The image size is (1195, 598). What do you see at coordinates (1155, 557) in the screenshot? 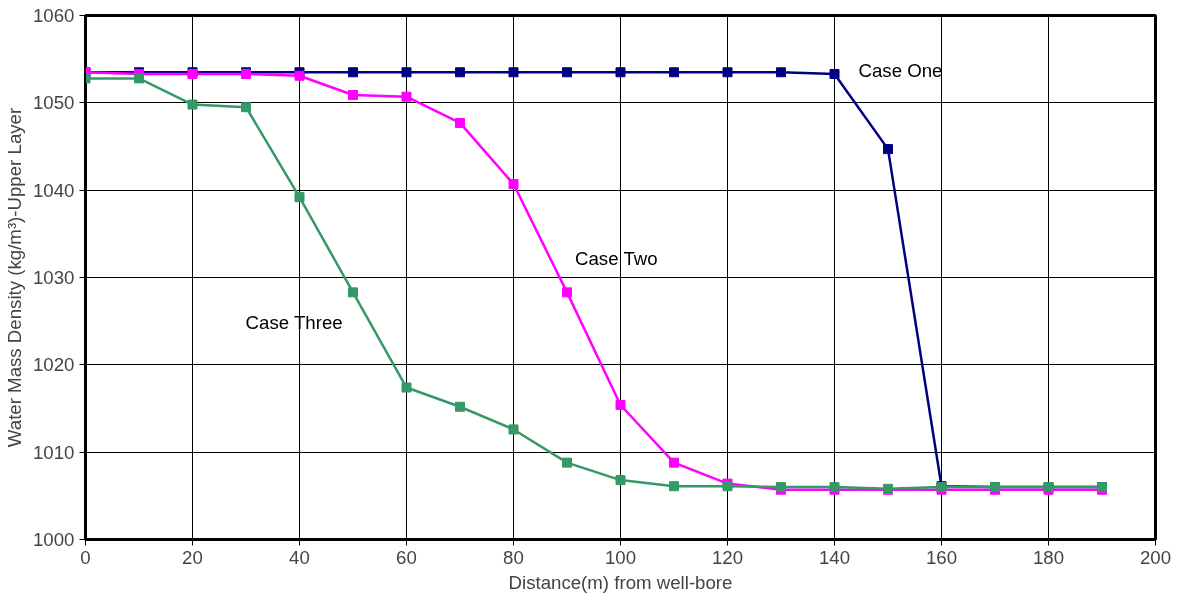
I see `x-tick-label: 200` at bounding box center [1155, 557].